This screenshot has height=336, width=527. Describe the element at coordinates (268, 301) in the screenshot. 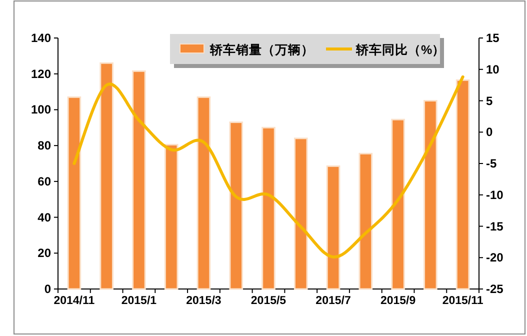

I see `x-tick-label: 2015/5` at that location.